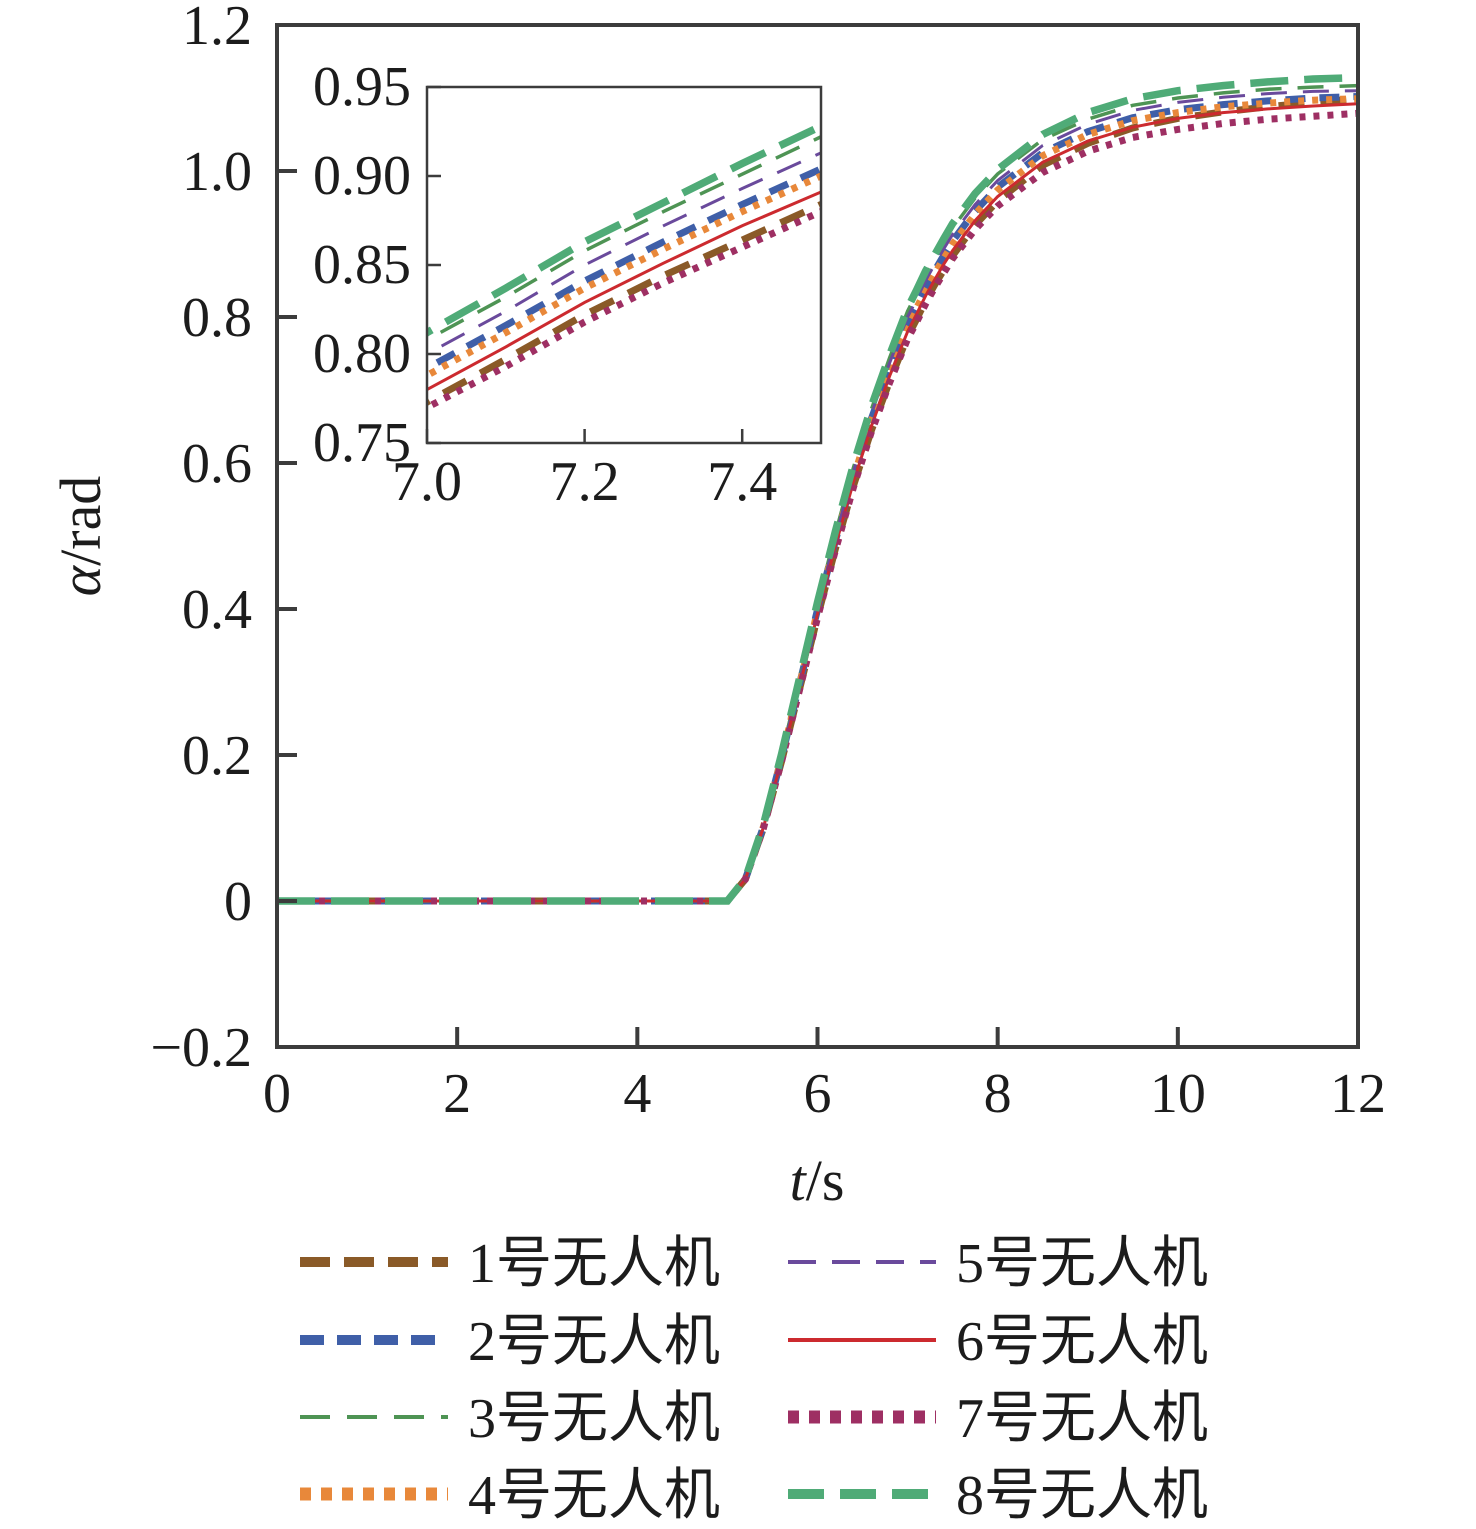 The image size is (1476, 1529). I want to click on y-tick-label: 0.8, so click(217, 318).